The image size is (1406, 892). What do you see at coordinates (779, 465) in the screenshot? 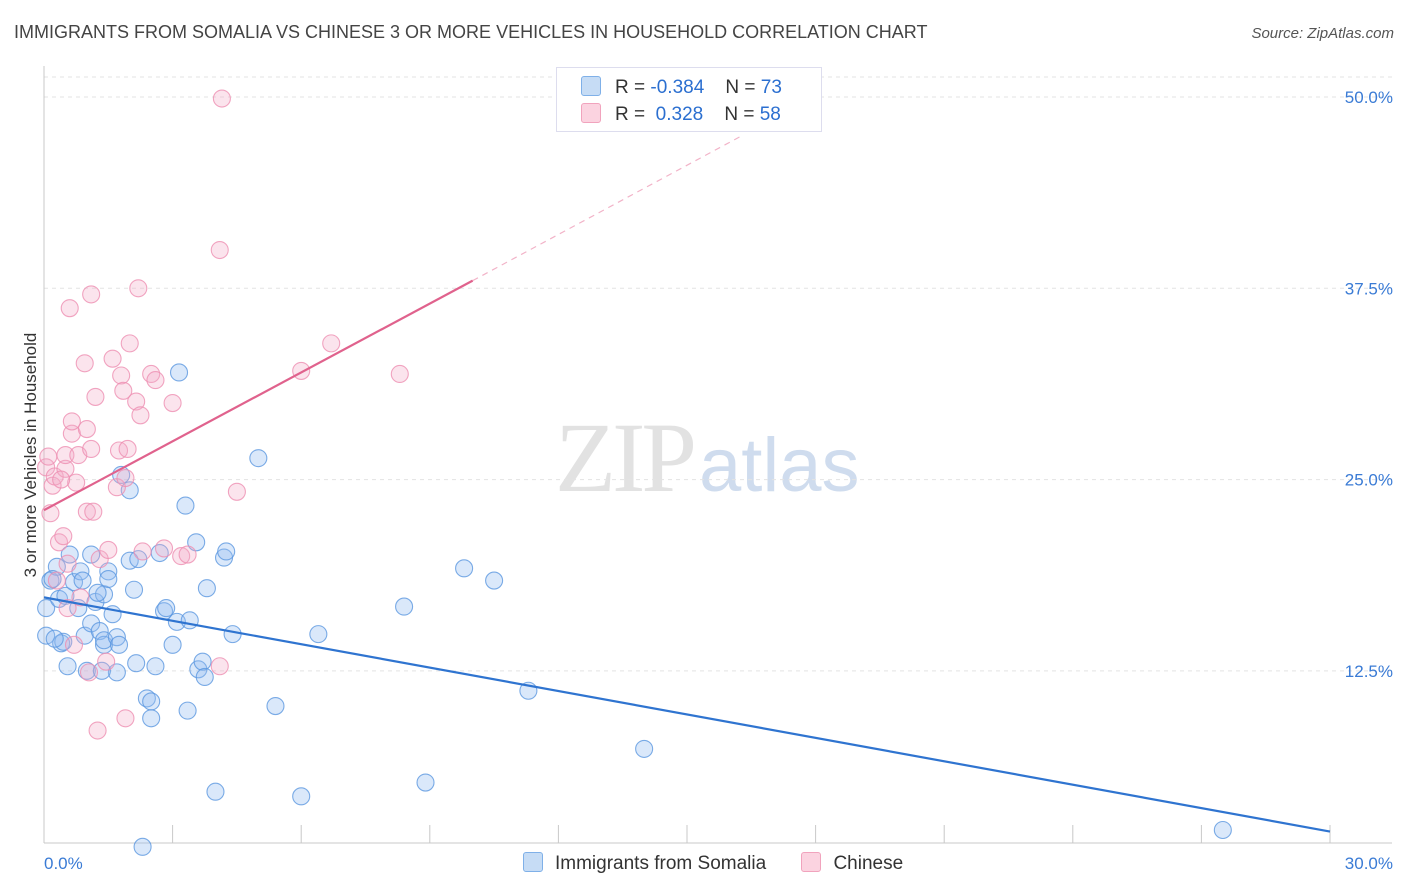
I see `watermark-atlas: atlas` at bounding box center [779, 465].